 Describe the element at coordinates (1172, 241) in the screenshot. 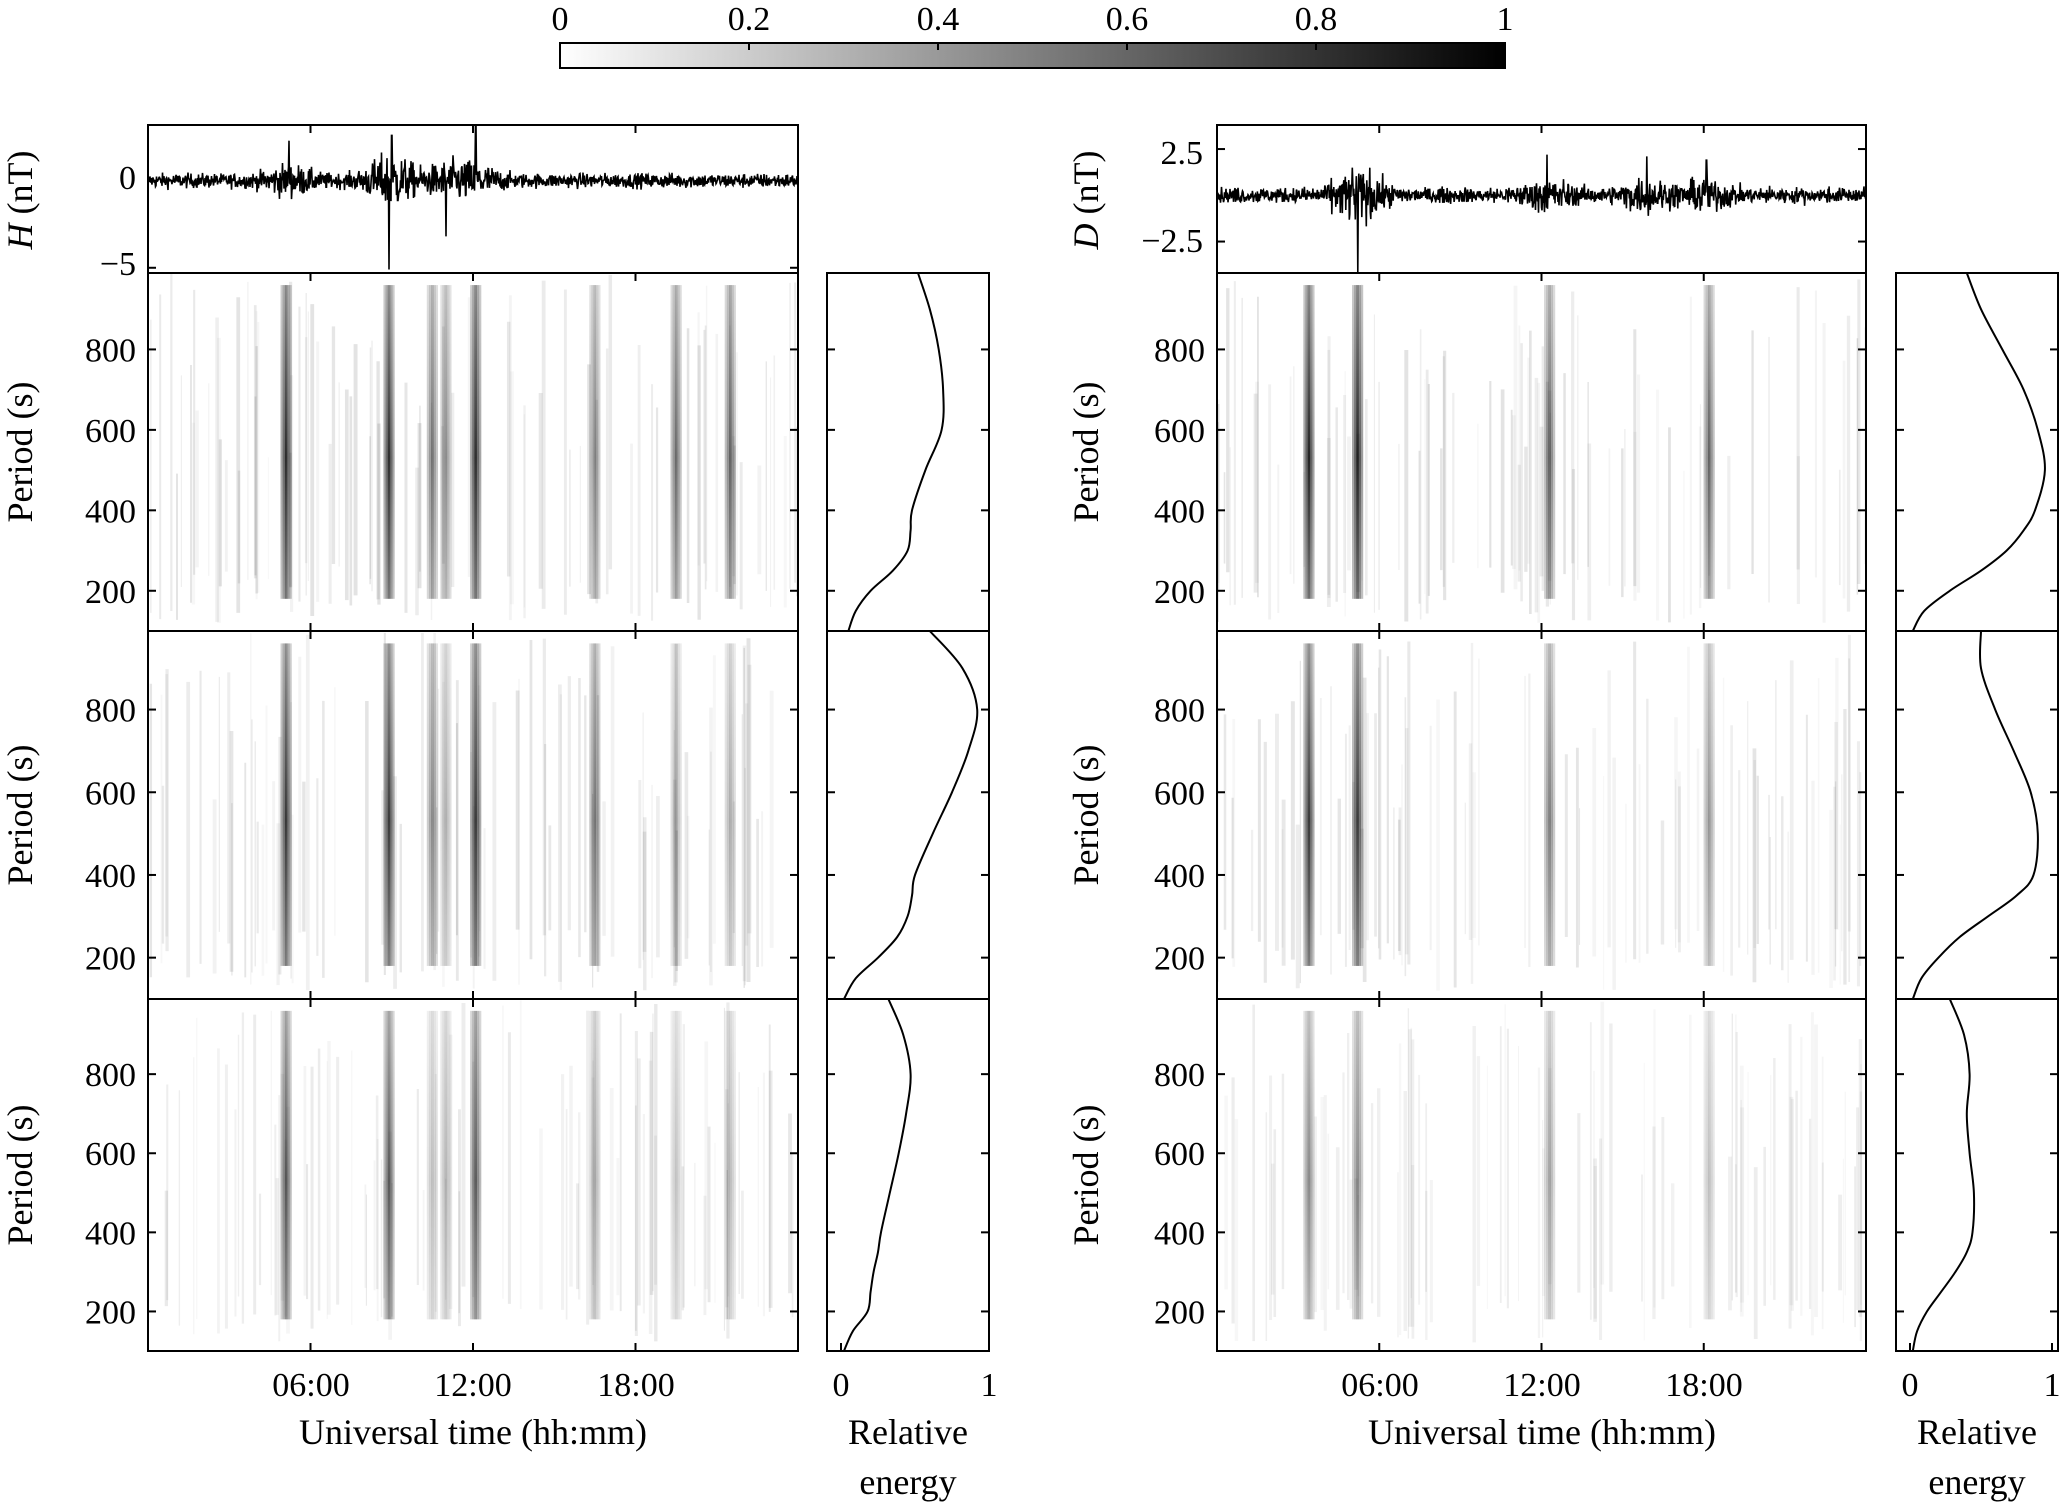

I see `d-ytick-label-1: −2.5` at that location.